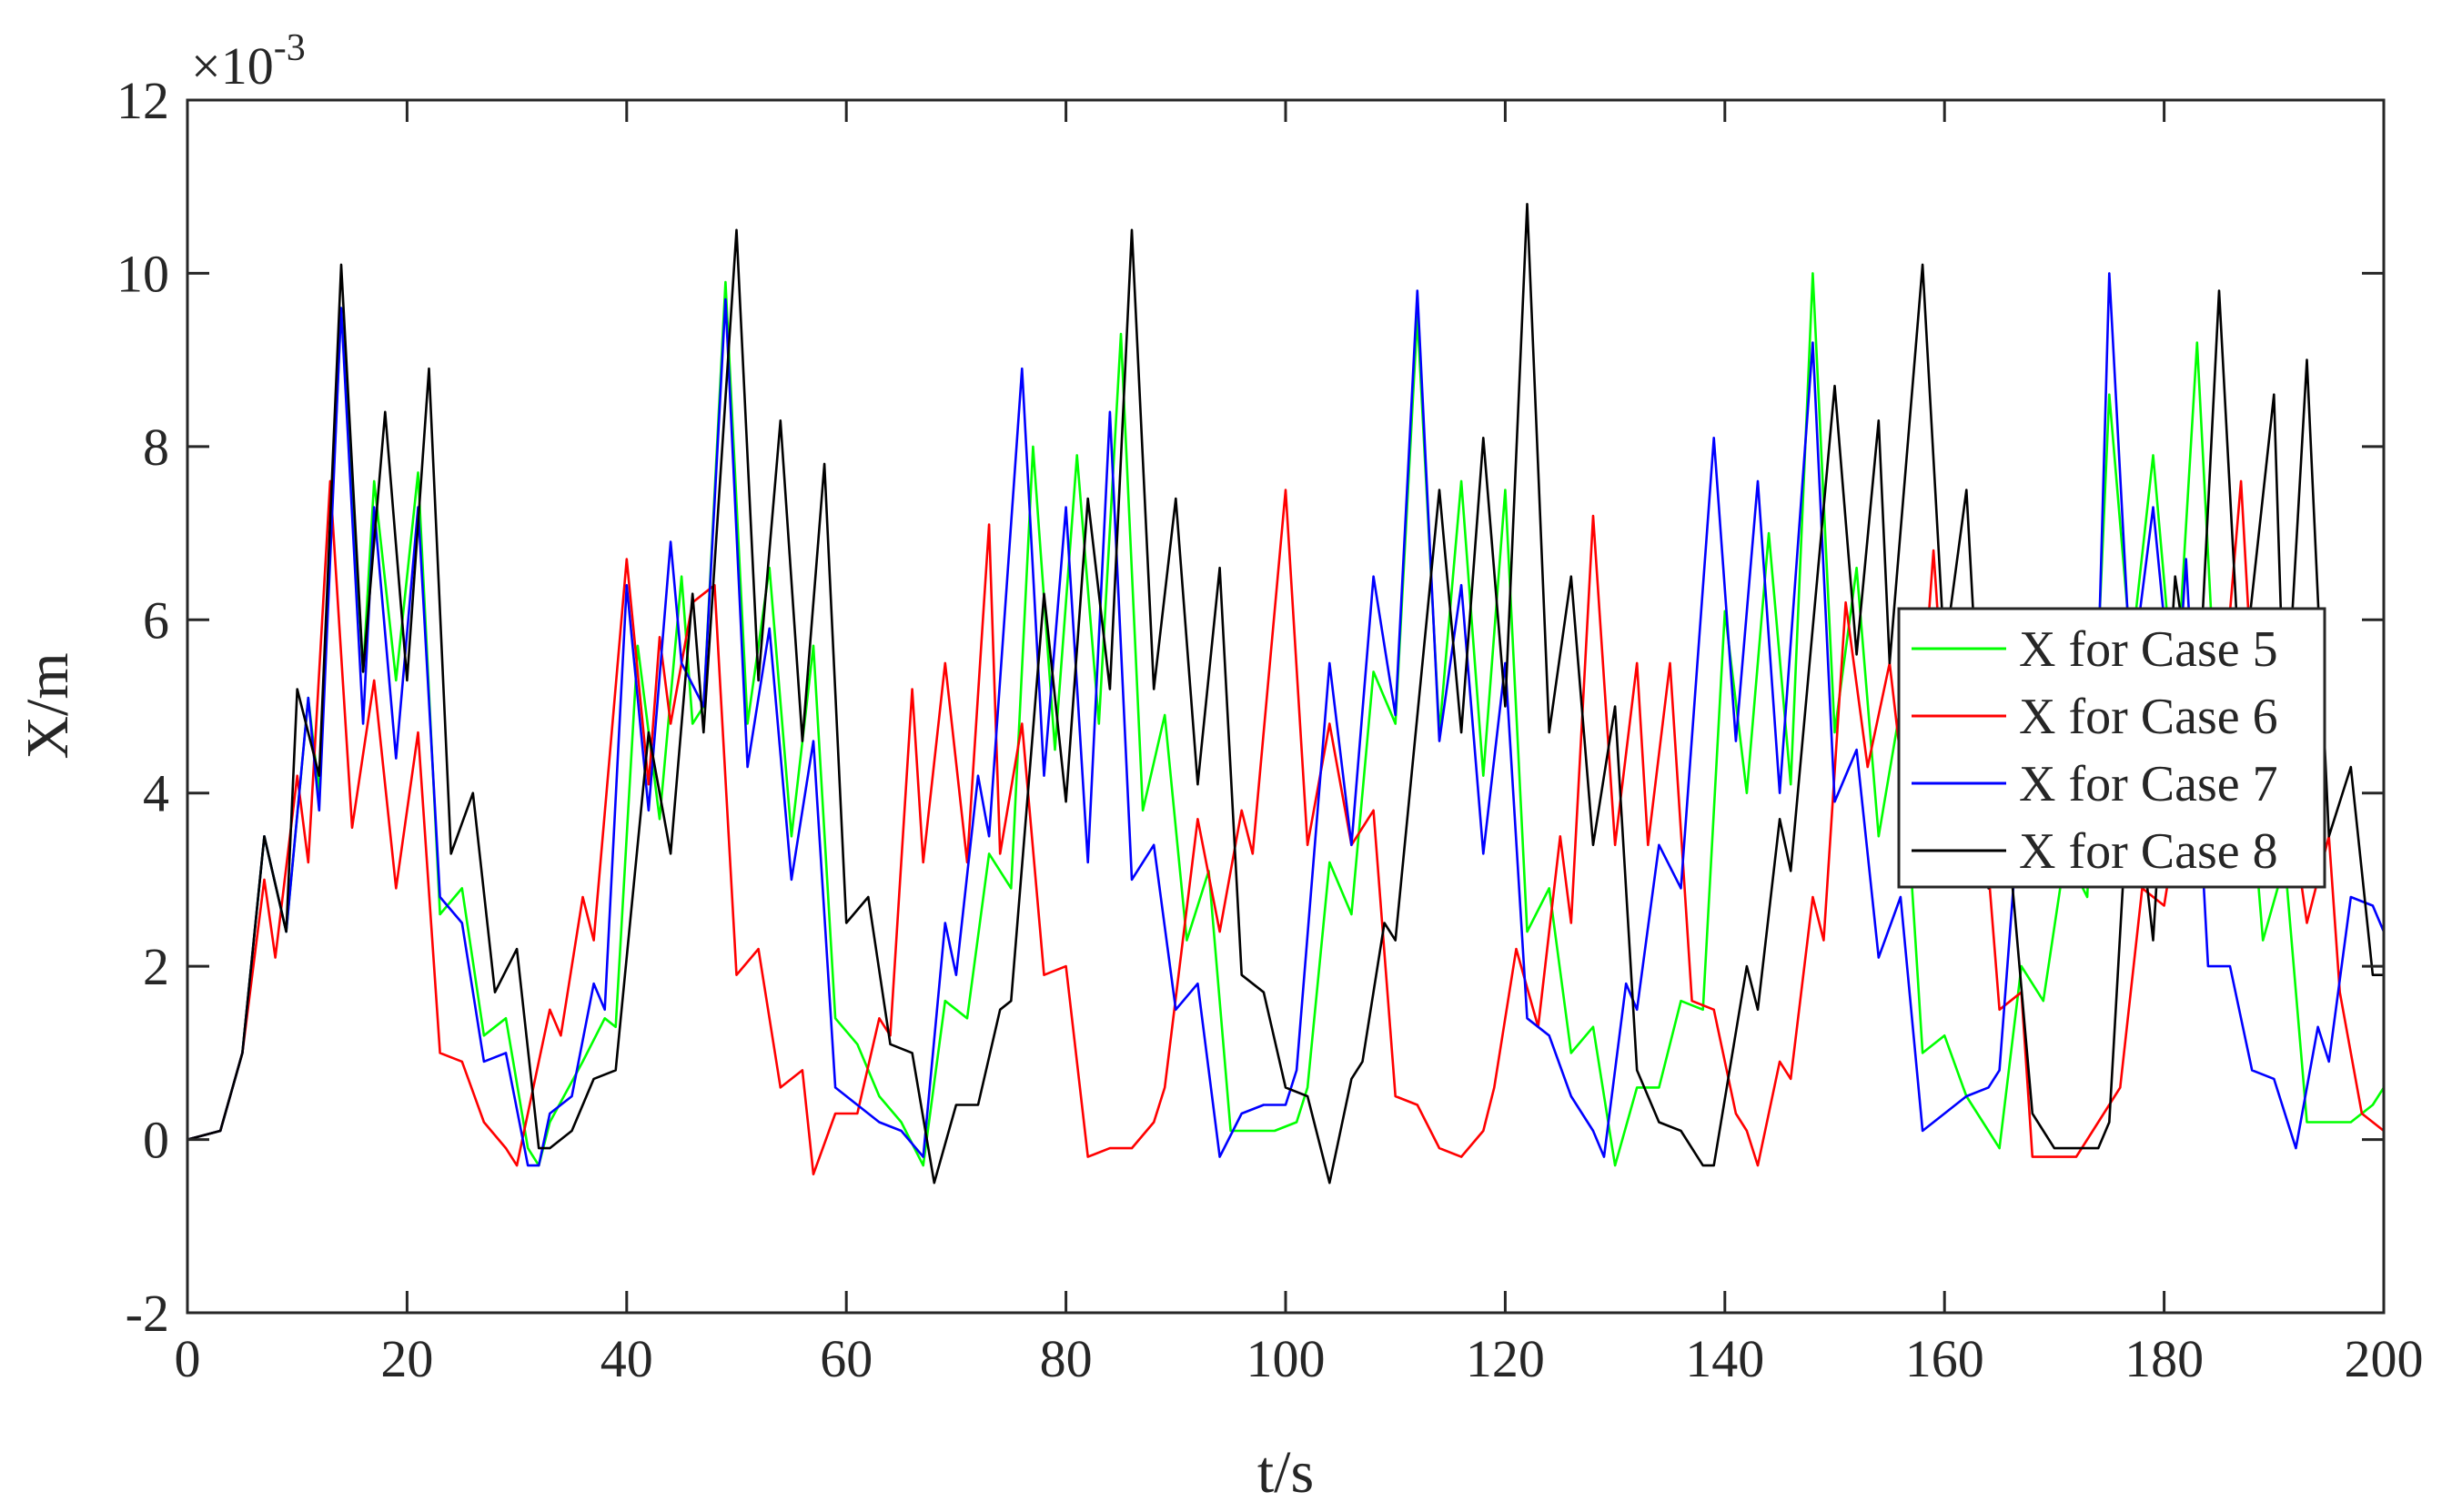  What do you see at coordinates (156, 620) in the screenshot?
I see `y-tick-label: 6` at bounding box center [156, 620].